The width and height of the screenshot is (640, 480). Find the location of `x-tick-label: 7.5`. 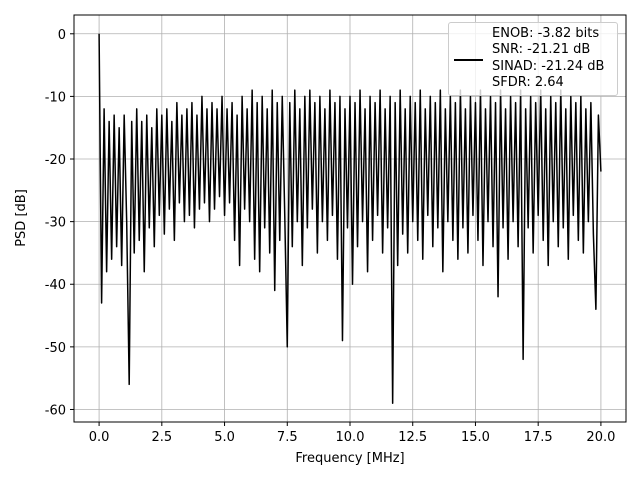

x-tick-label: 7.5 is located at coordinates (287, 437).